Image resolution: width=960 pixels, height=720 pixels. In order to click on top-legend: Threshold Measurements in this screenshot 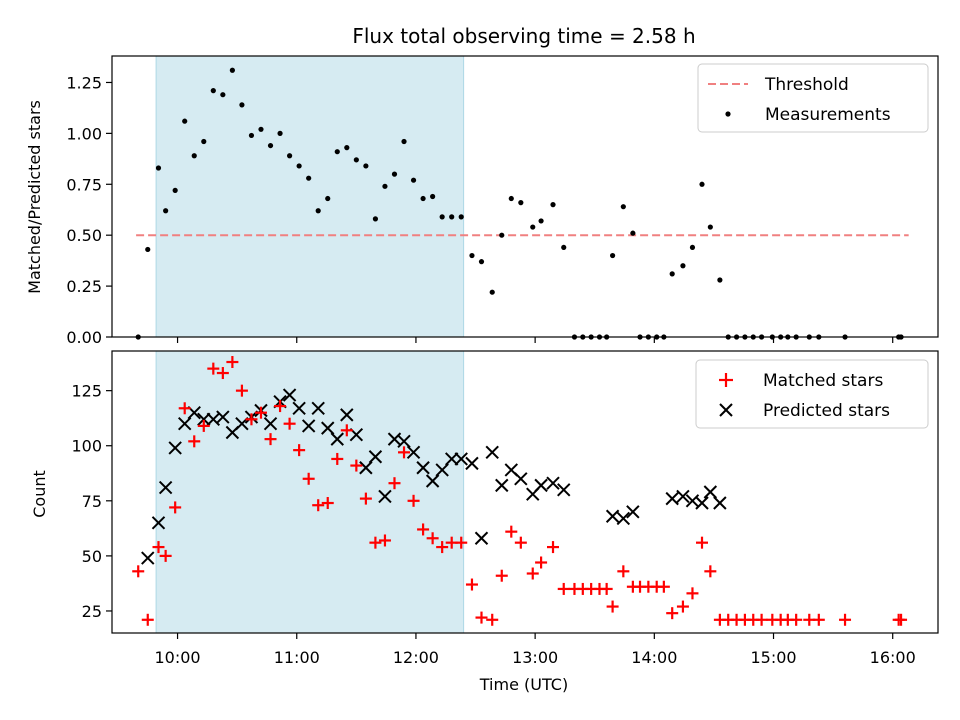, I will do `click(813, 98)`.